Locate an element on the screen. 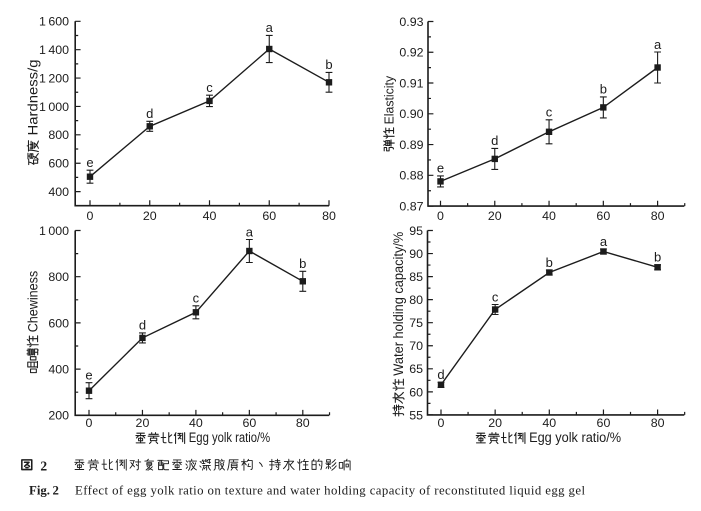 Image resolution: width=701 pixels, height=511 pixels. svg-text: 0.88 is located at coordinates (411, 176).